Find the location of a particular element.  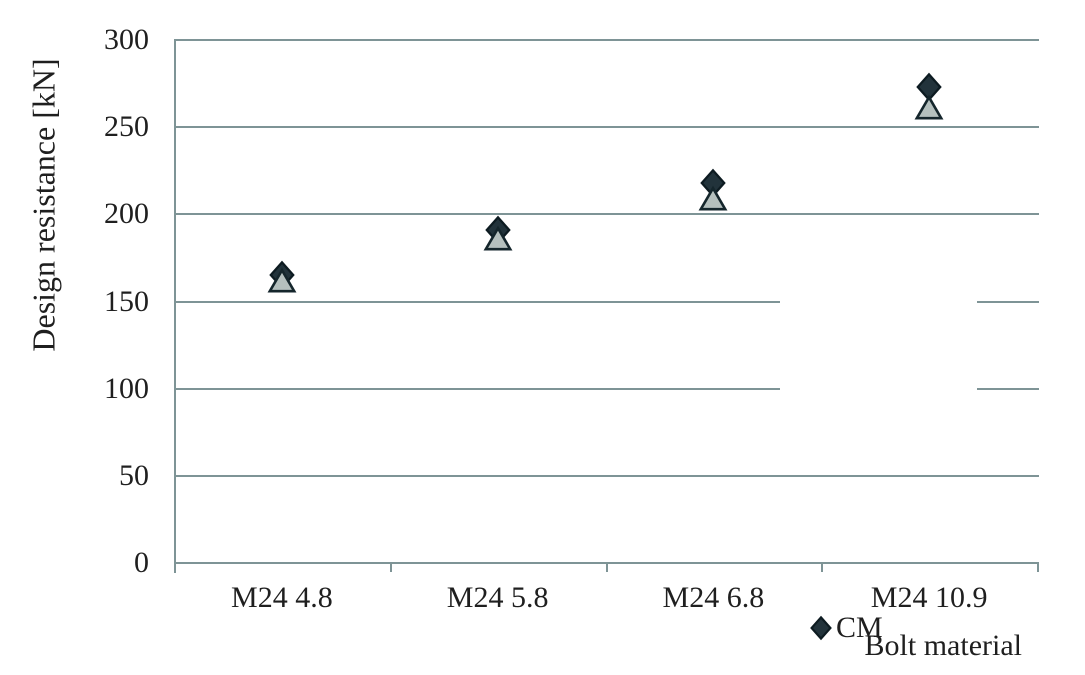

diamond-icon is located at coordinates (821, 628).